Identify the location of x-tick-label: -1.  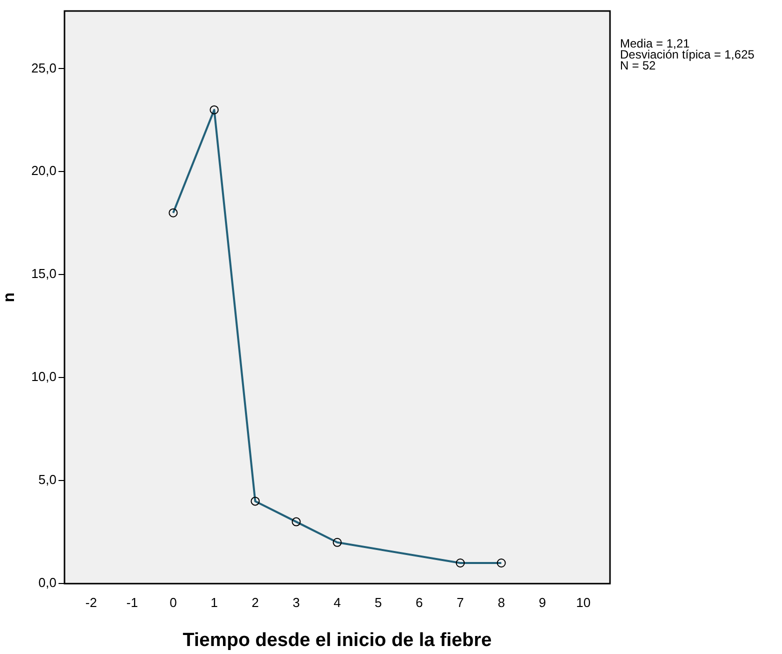
(132, 602).